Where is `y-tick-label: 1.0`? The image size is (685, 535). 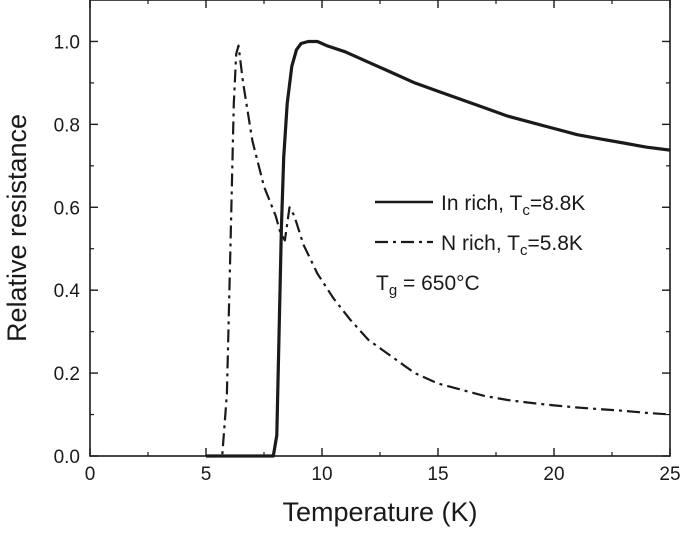 y-tick-label: 1.0 is located at coordinates (67, 42).